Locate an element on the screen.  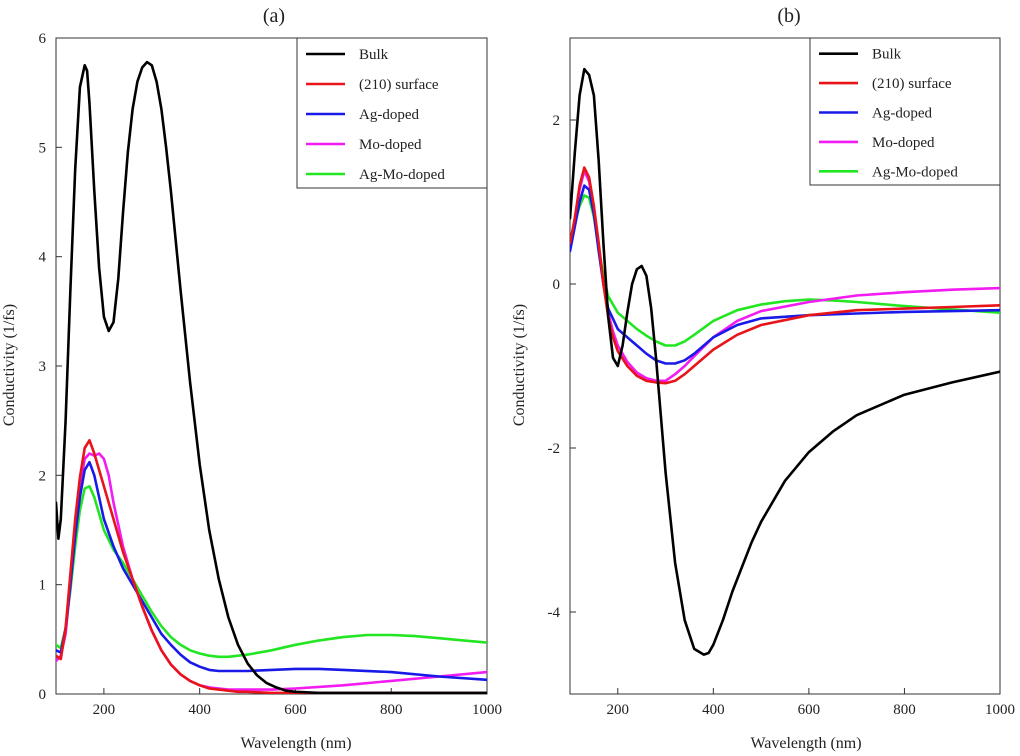
panel-a-ylabel: Conductivity (1/fs) is located at coordinates (9, 365).